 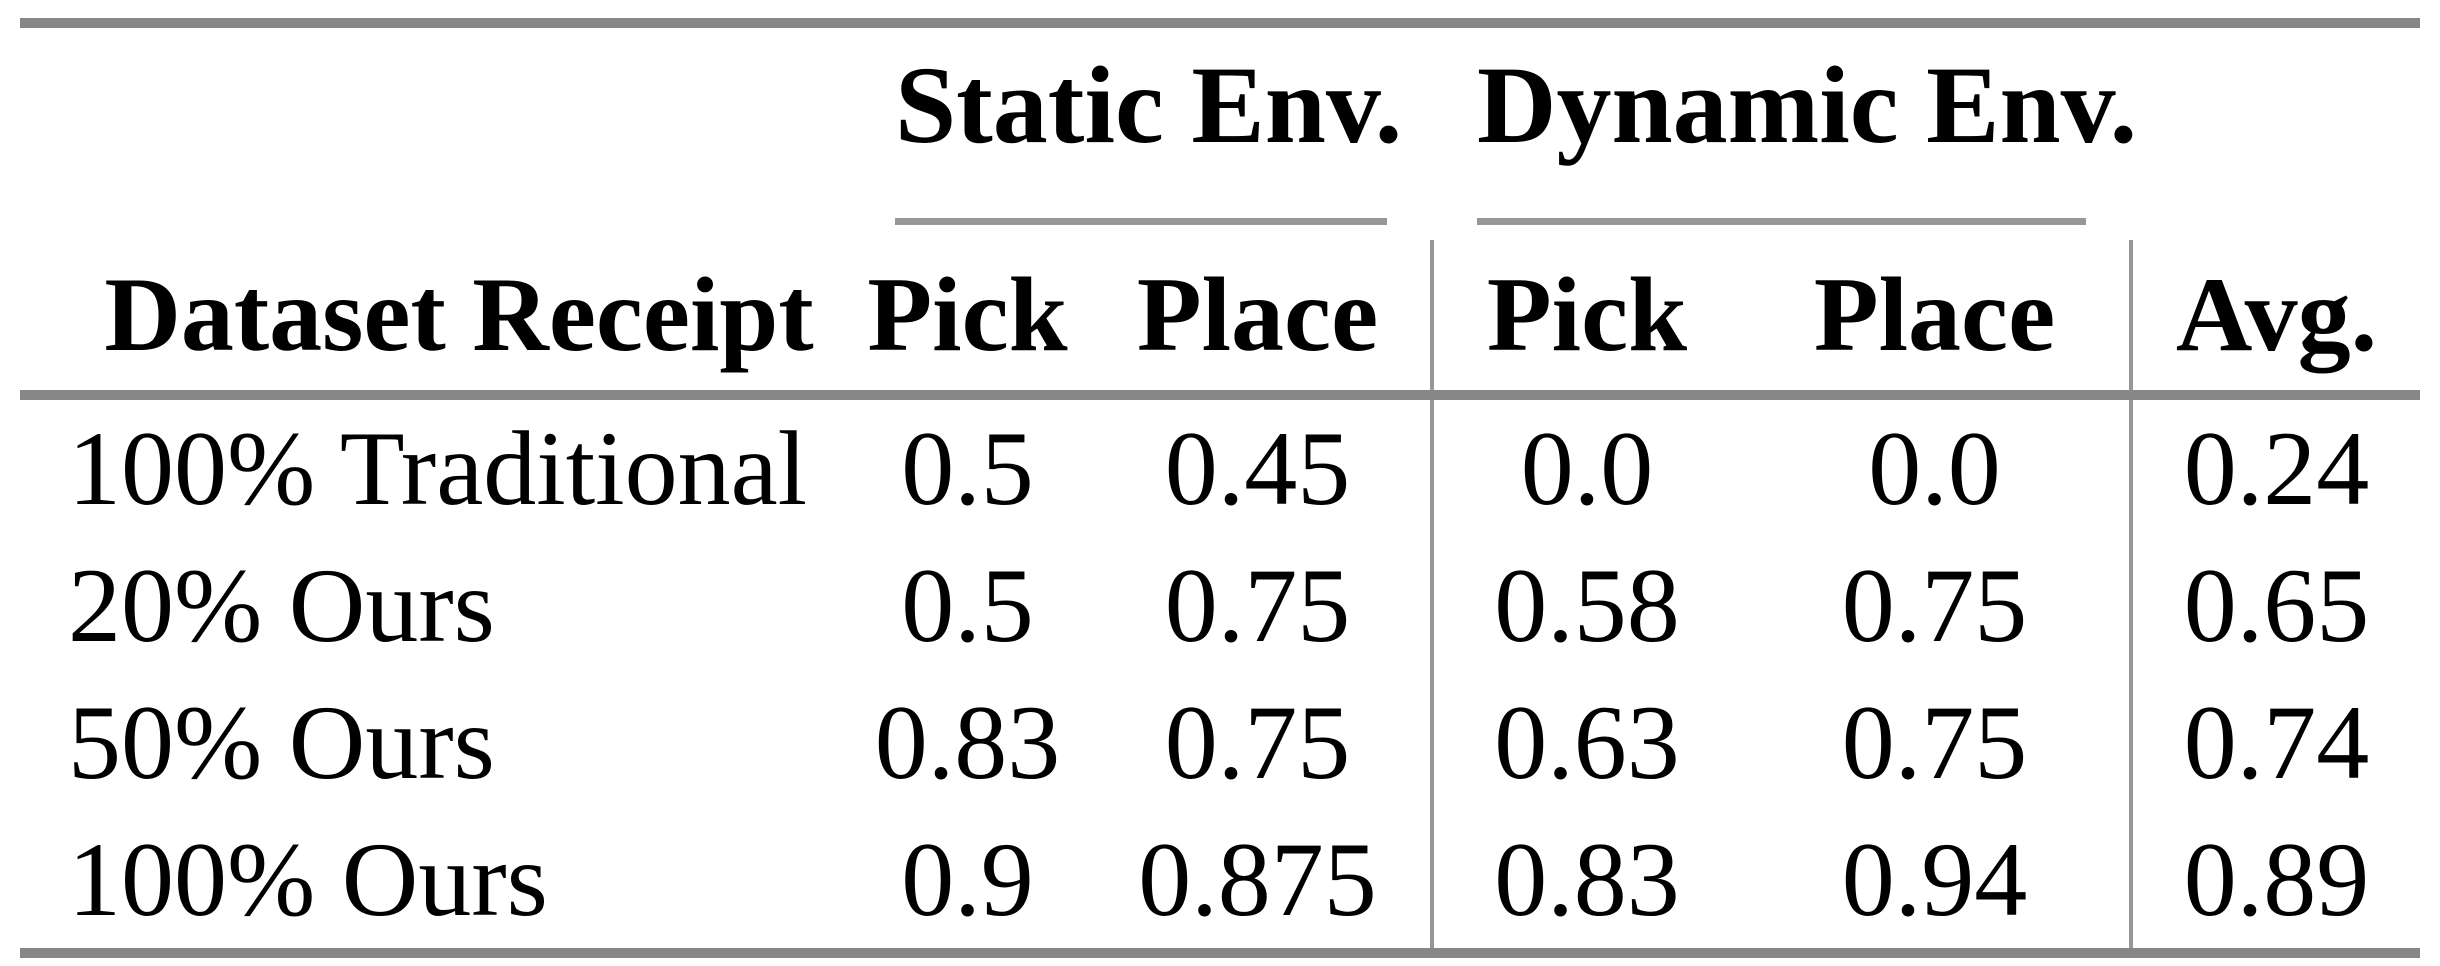 I want to click on cell-dynamic-place: 0.94, so click(x=1936, y=884).